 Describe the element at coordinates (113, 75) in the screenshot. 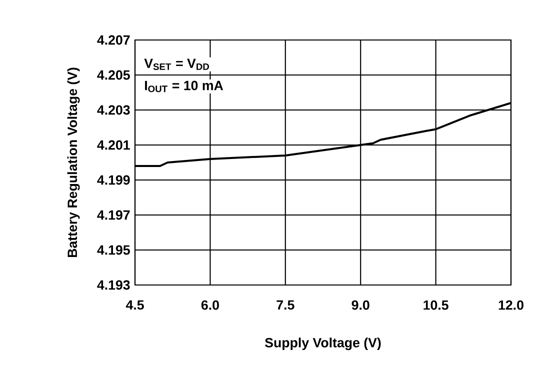

I see `y-tick-label: 4.205` at that location.